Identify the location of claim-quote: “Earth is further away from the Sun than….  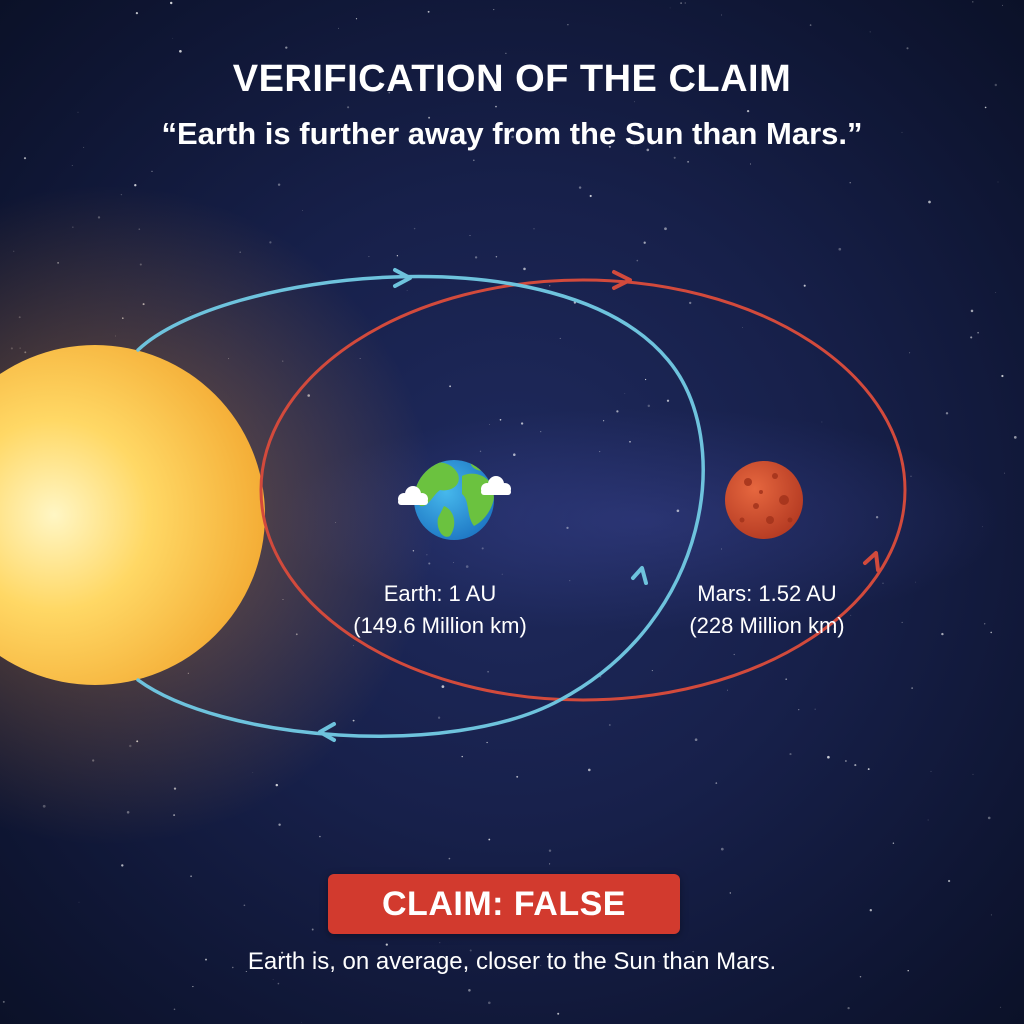
(512, 133).